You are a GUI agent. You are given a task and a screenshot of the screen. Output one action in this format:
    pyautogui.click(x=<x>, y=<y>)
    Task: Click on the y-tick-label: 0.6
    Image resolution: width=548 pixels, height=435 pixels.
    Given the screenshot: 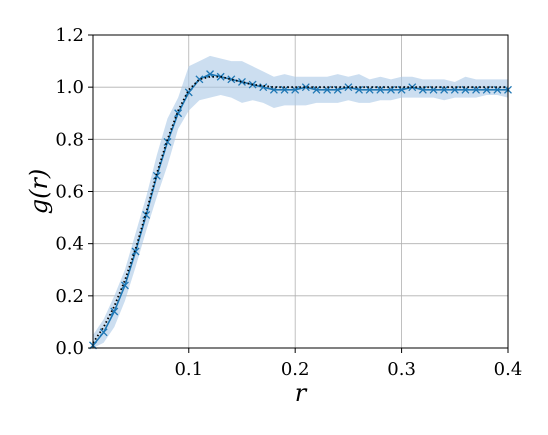 What is the action you would take?
    pyautogui.click(x=69, y=192)
    